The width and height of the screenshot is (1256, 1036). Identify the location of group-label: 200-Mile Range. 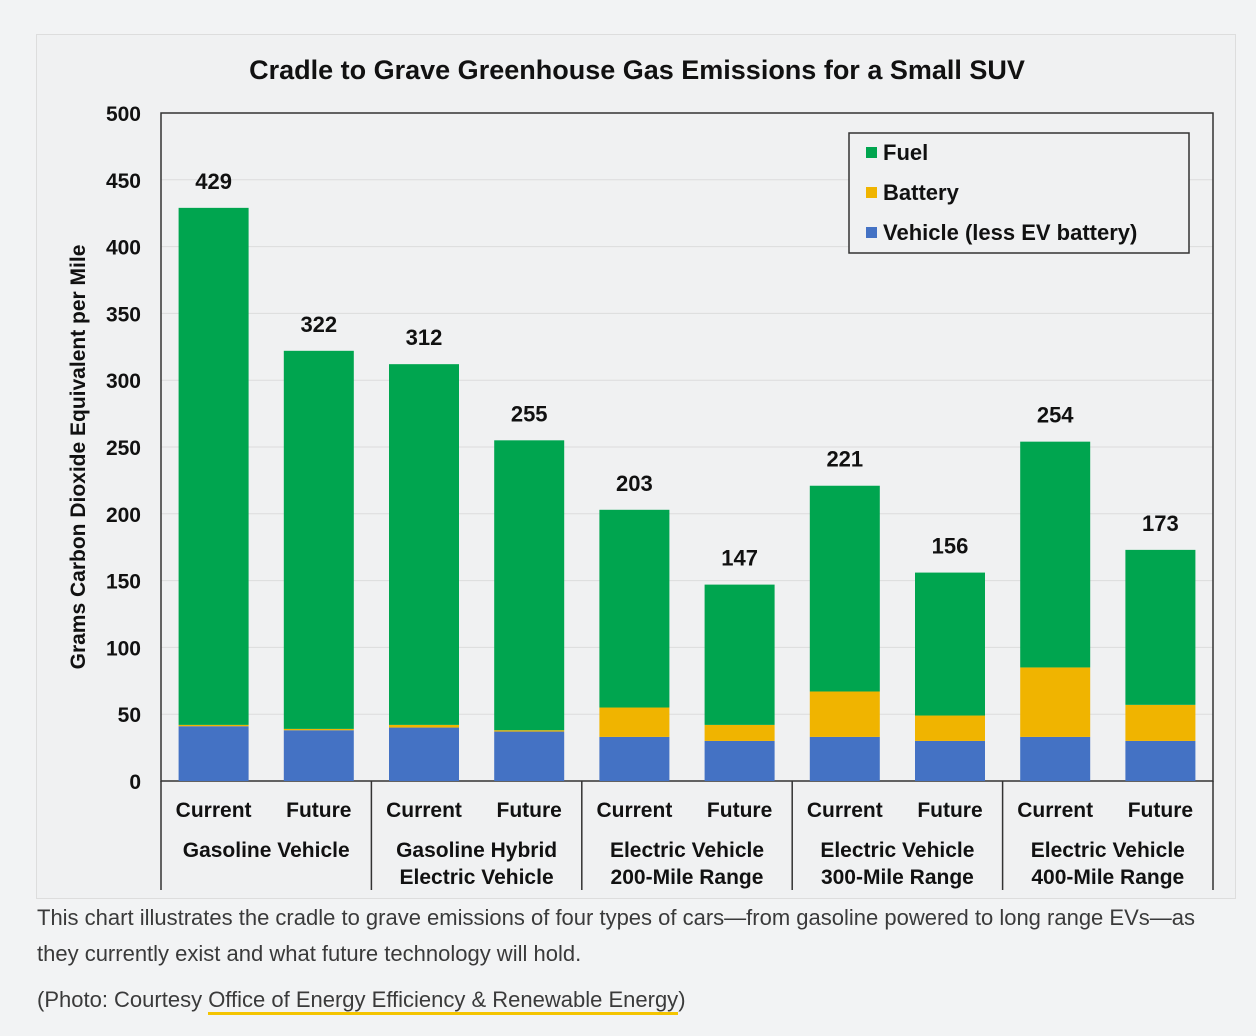
(687, 877).